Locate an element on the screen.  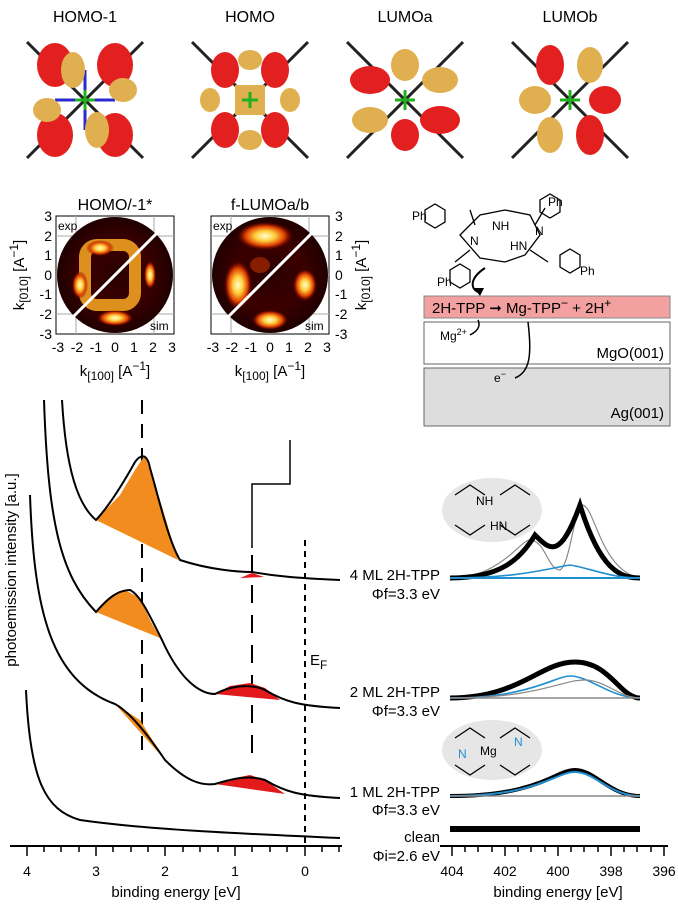
inset-nh-label: NH is located at coordinates (484, 501).